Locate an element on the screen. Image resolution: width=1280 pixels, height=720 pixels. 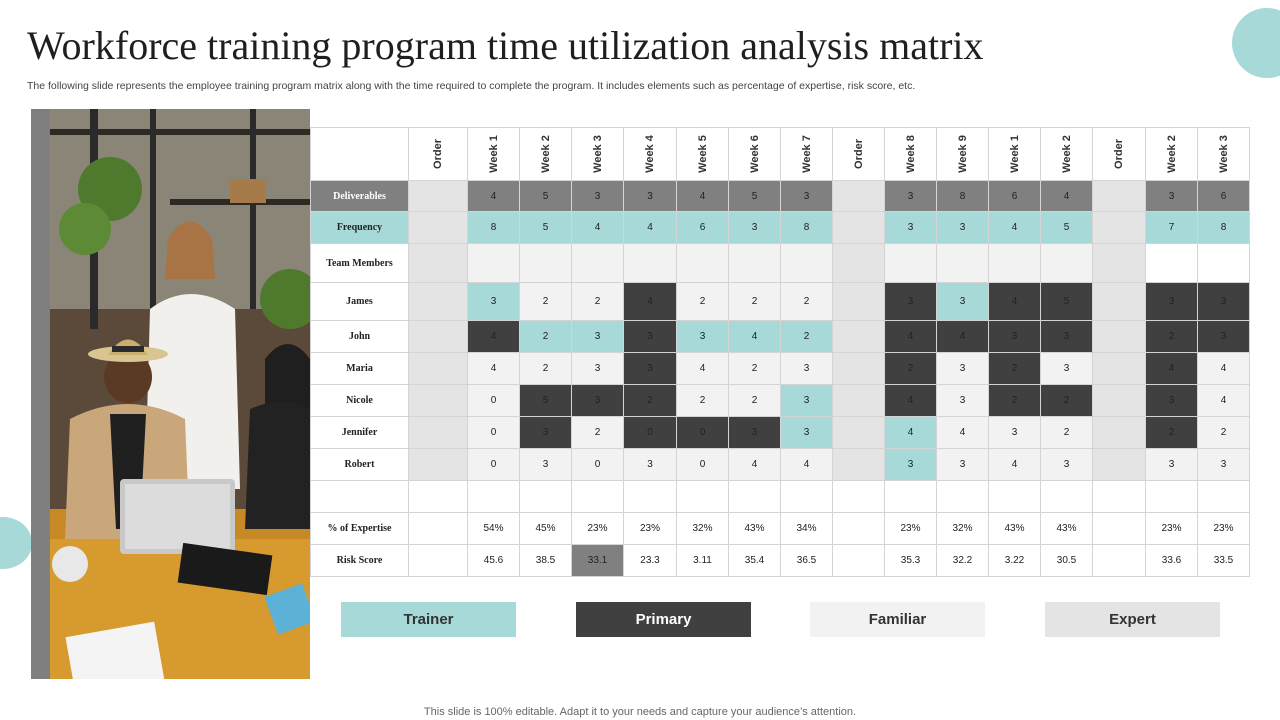
row-label: Risk Score is located at coordinates (359, 560).